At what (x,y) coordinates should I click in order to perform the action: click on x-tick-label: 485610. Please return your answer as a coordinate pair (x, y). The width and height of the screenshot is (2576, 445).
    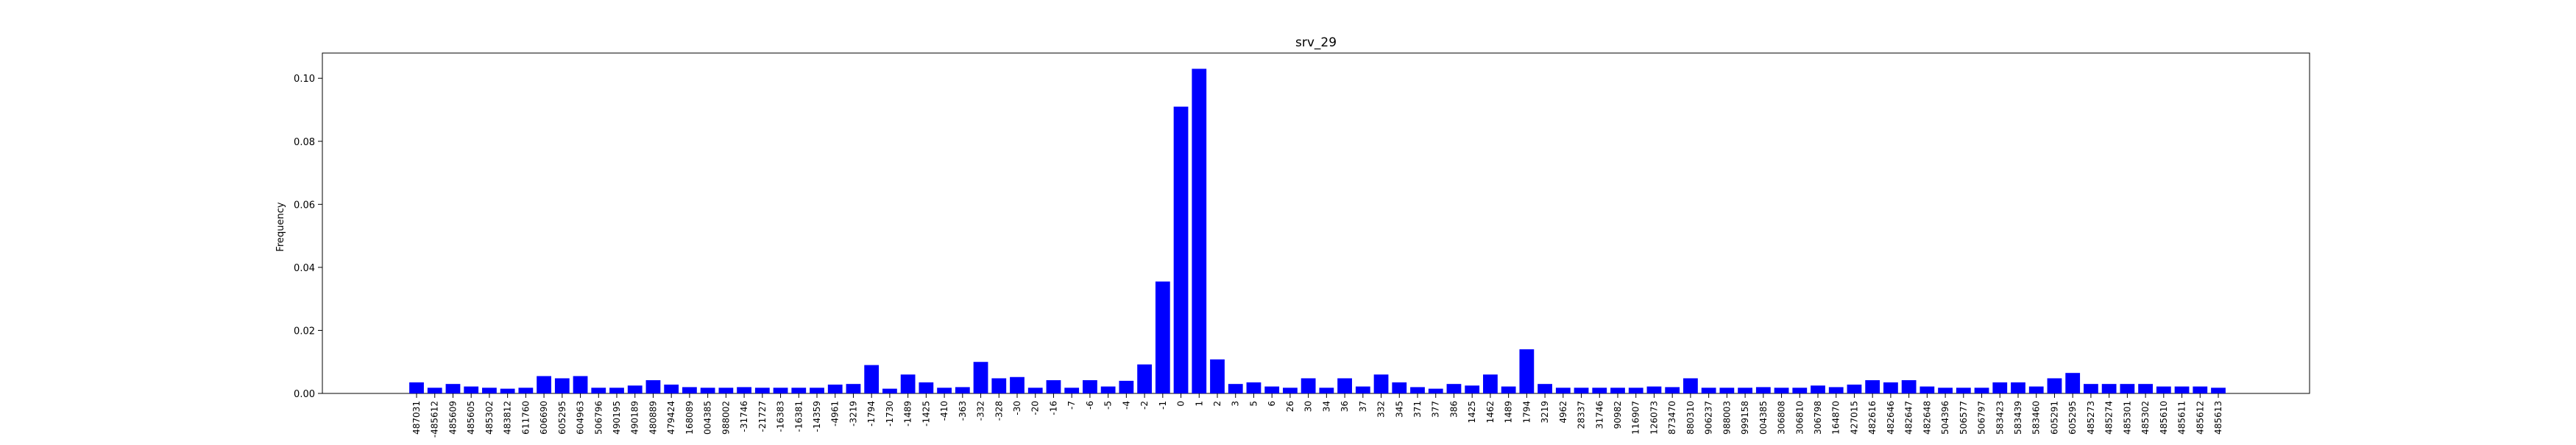
    Looking at the image, I should click on (2164, 418).